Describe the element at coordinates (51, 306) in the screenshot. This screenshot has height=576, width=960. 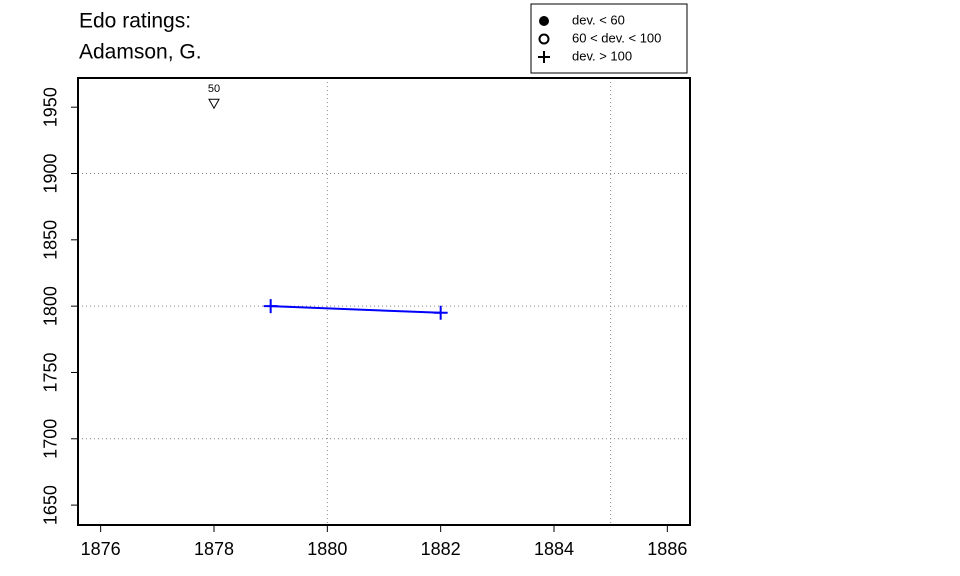
I see `y-tick-label: 1800` at that location.